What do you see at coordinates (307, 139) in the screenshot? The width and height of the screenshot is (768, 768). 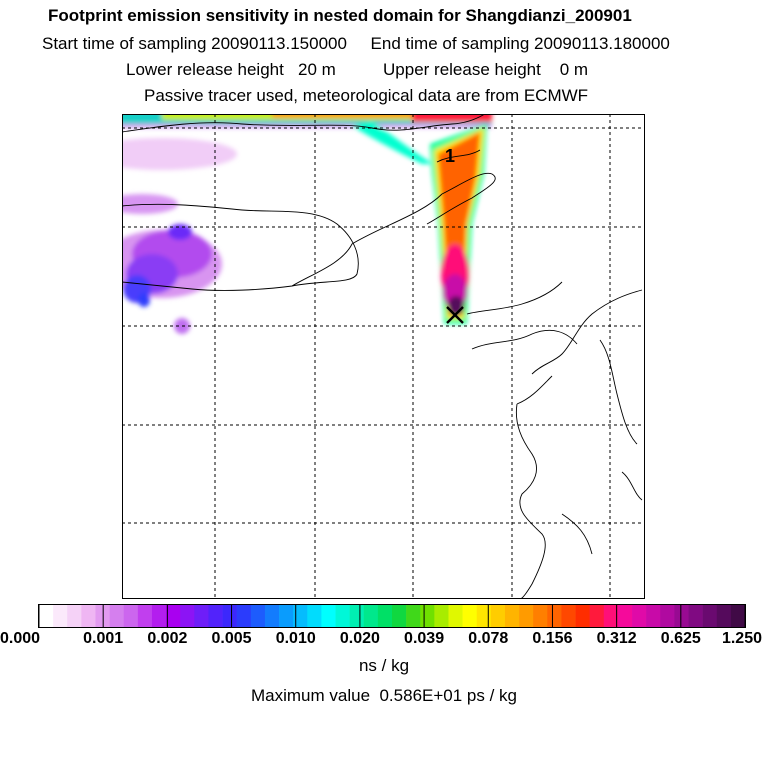 I see `north-plume-band` at bounding box center [307, 139].